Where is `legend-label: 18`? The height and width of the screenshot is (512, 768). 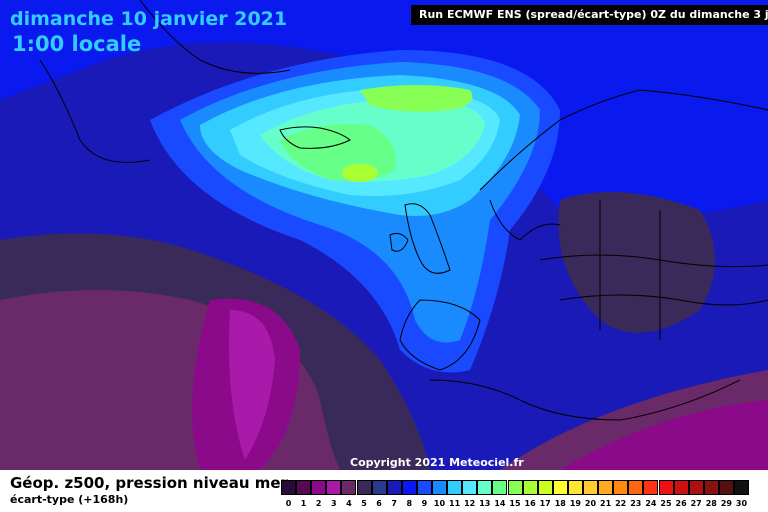 legend-label: 18 is located at coordinates (560, 503).